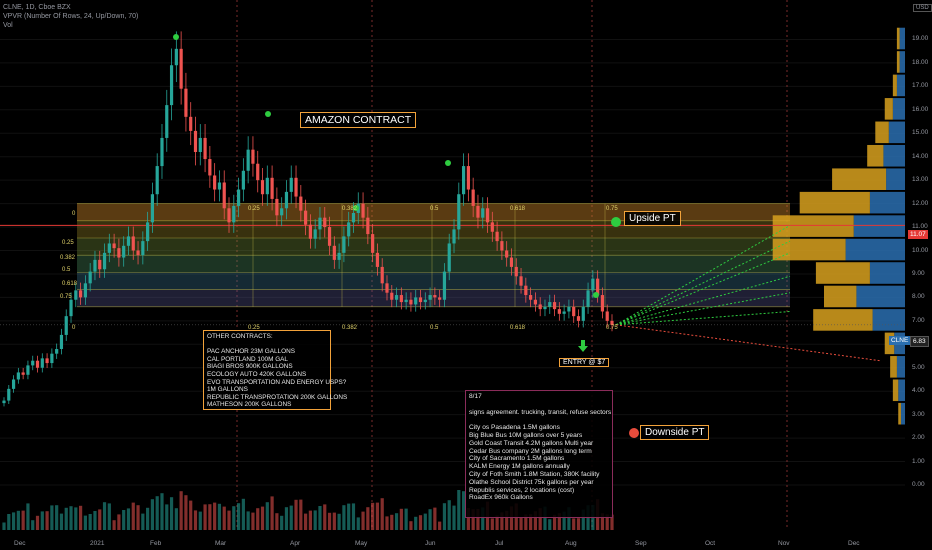 The image size is (932, 550). Describe the element at coordinates (918, 391) in the screenshot. I see `price-tick-label: 4.00` at that location.